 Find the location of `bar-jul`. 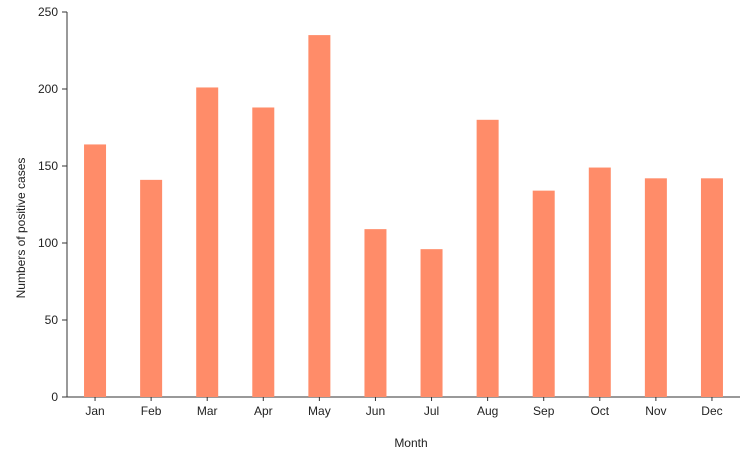

bar-jul is located at coordinates (431, 323).